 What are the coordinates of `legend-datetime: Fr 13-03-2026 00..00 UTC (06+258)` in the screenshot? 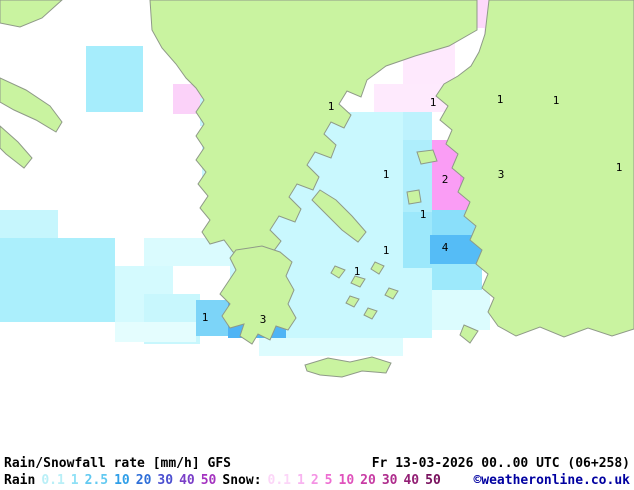 It's located at (500, 463).